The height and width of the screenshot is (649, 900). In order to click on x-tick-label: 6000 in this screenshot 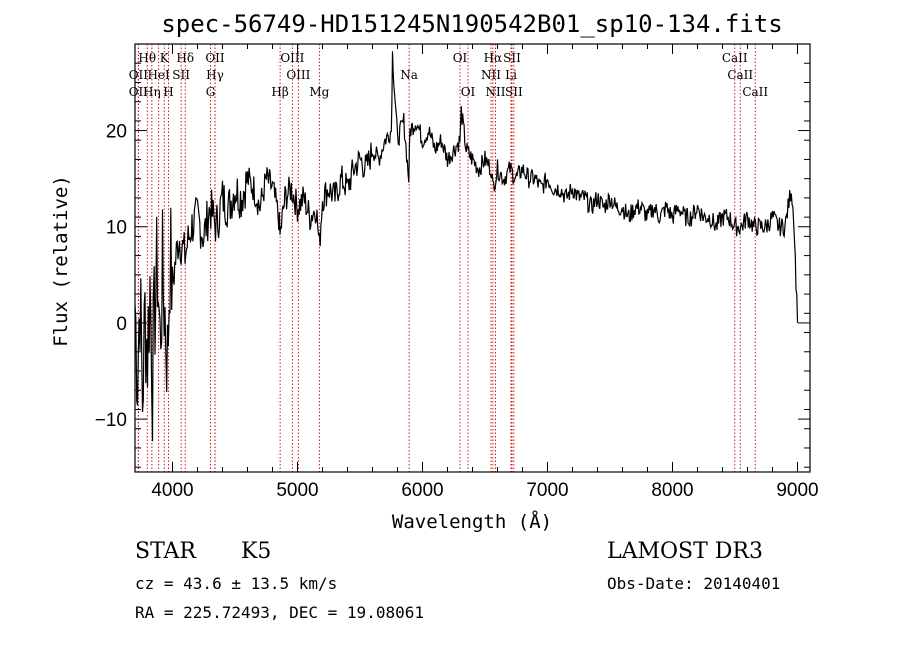, I will do `click(422, 490)`.